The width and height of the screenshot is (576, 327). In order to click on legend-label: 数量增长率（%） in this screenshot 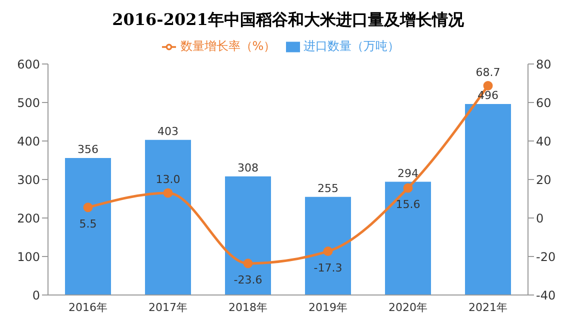, I will do `click(228, 46)`.